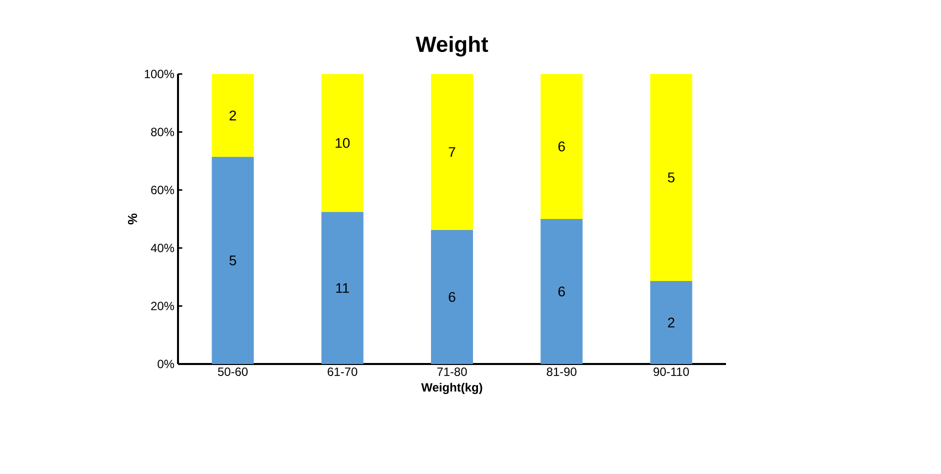  Describe the element at coordinates (561, 372) in the screenshot. I see `x-tick-label: 81-90` at that location.